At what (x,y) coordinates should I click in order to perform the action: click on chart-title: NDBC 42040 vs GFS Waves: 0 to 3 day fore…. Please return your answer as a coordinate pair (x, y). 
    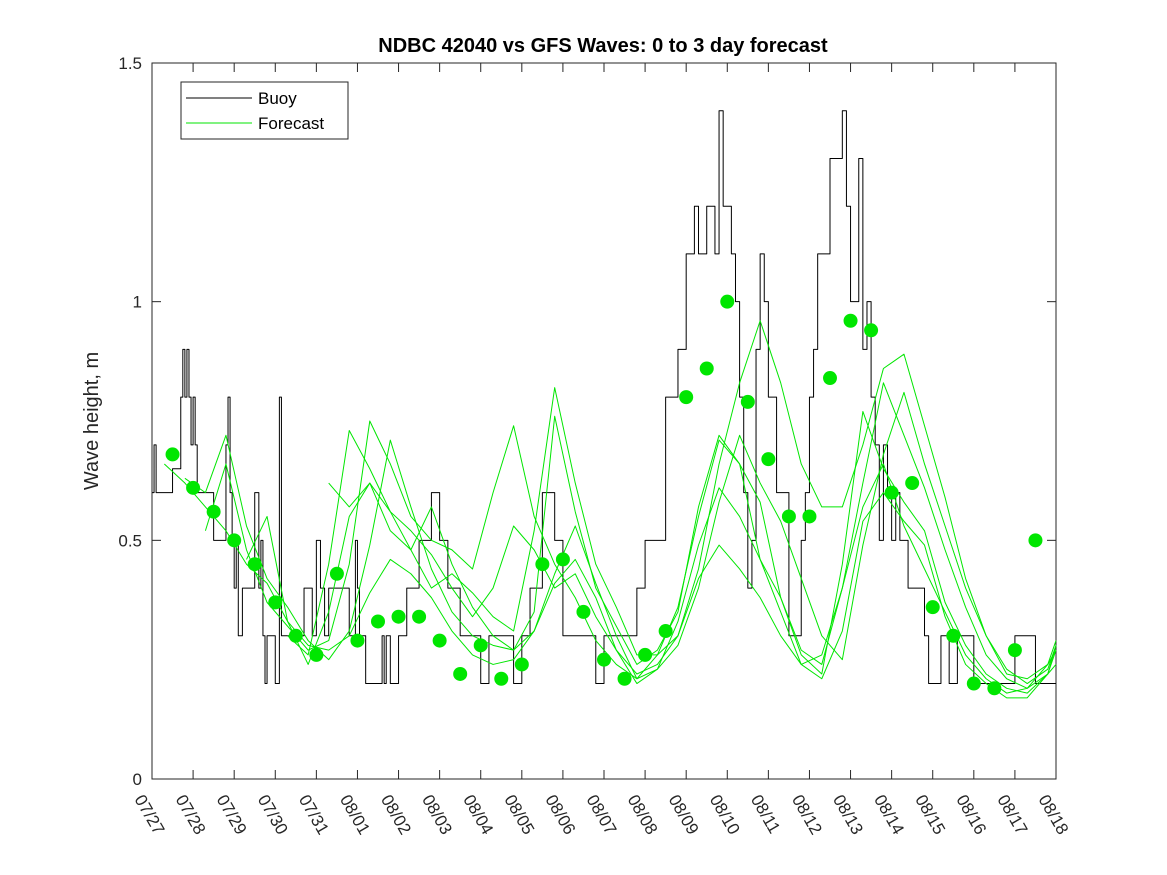
    Looking at the image, I should click on (603, 46).